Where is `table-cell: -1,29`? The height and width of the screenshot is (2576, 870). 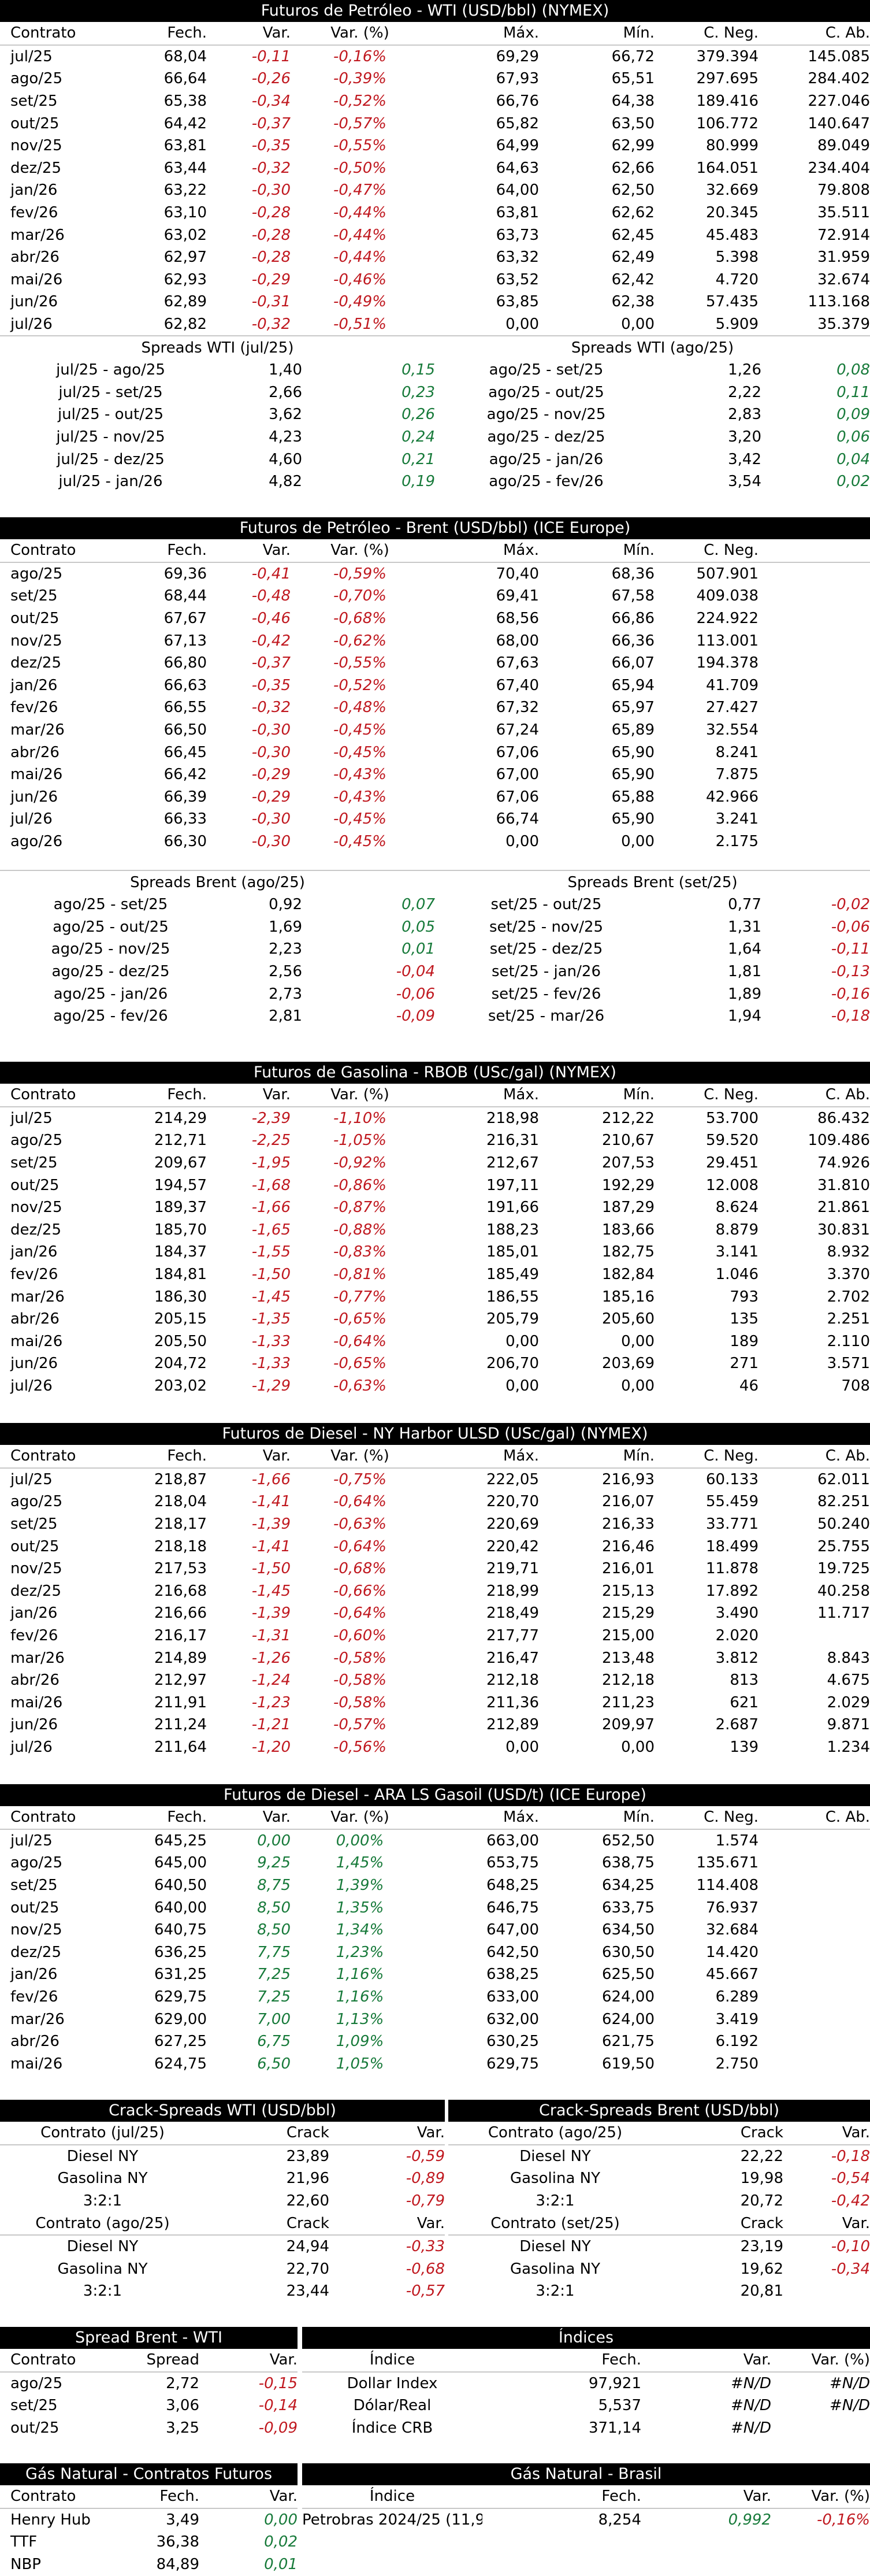 table-cell: -1,29 is located at coordinates (271, 1386).